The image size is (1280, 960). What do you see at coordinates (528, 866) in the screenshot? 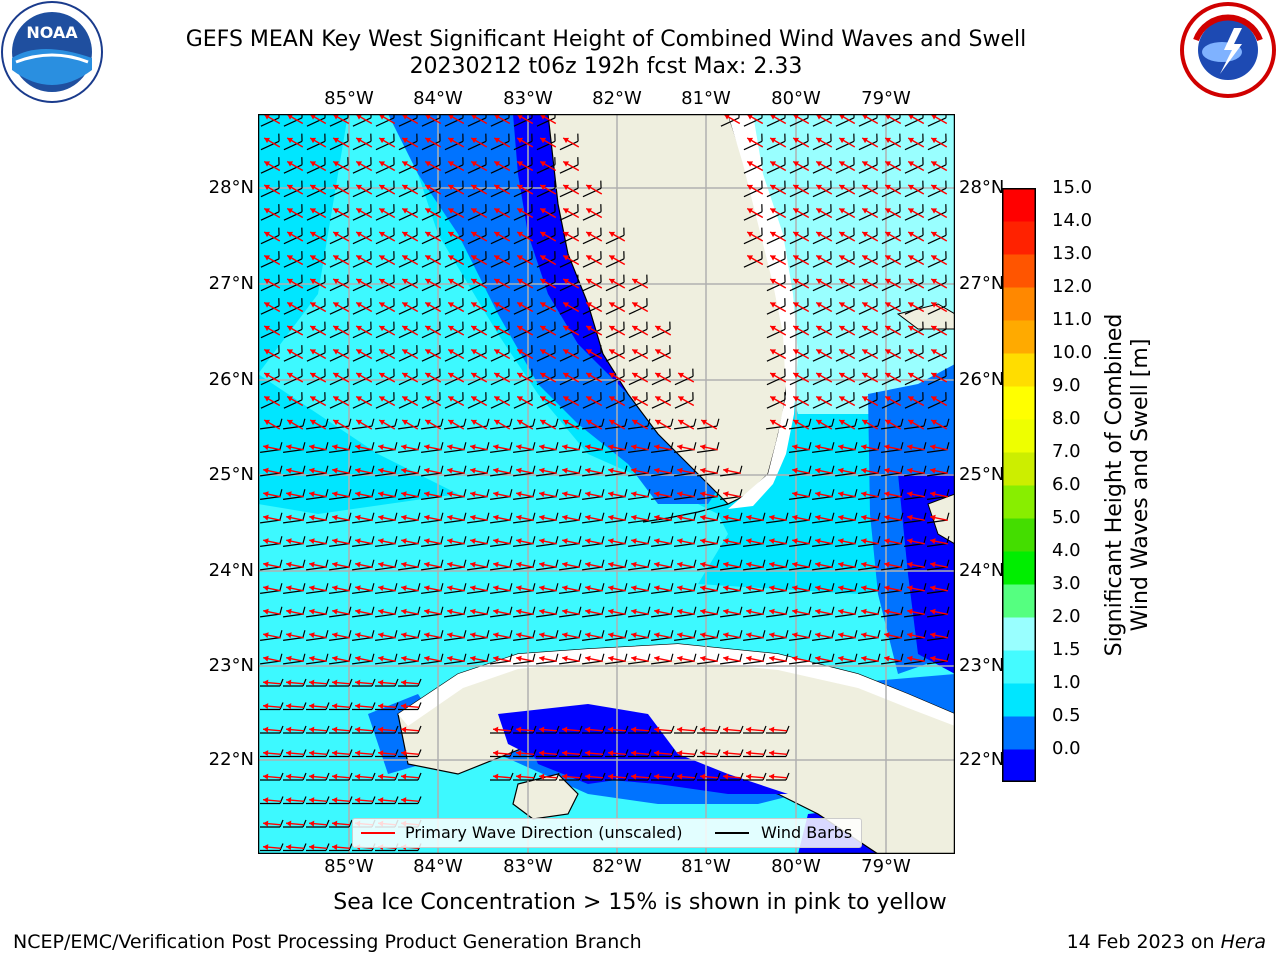
I see `lon-label-bottom: 83°W` at bounding box center [528, 866].